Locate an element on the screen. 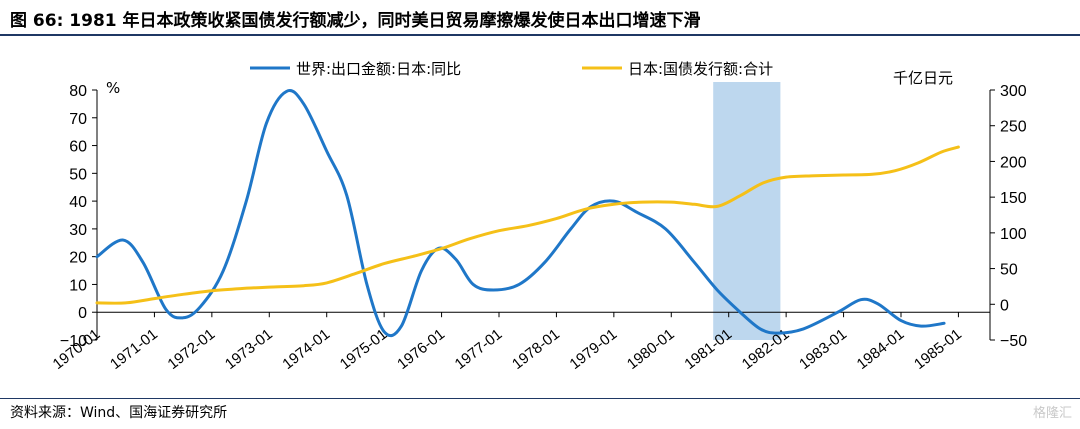  footer-rule is located at coordinates (540, 398).